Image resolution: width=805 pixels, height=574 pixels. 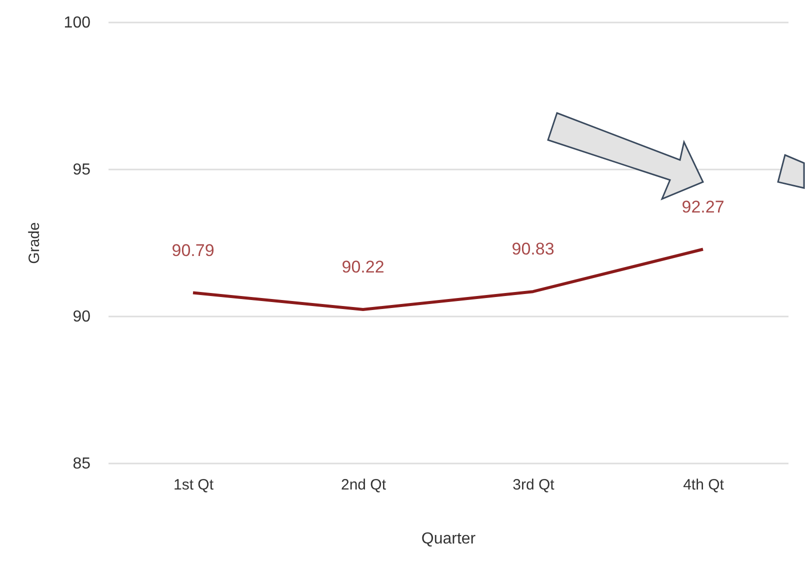 I want to click on x-tick-label: 4th Qt, so click(x=704, y=485).